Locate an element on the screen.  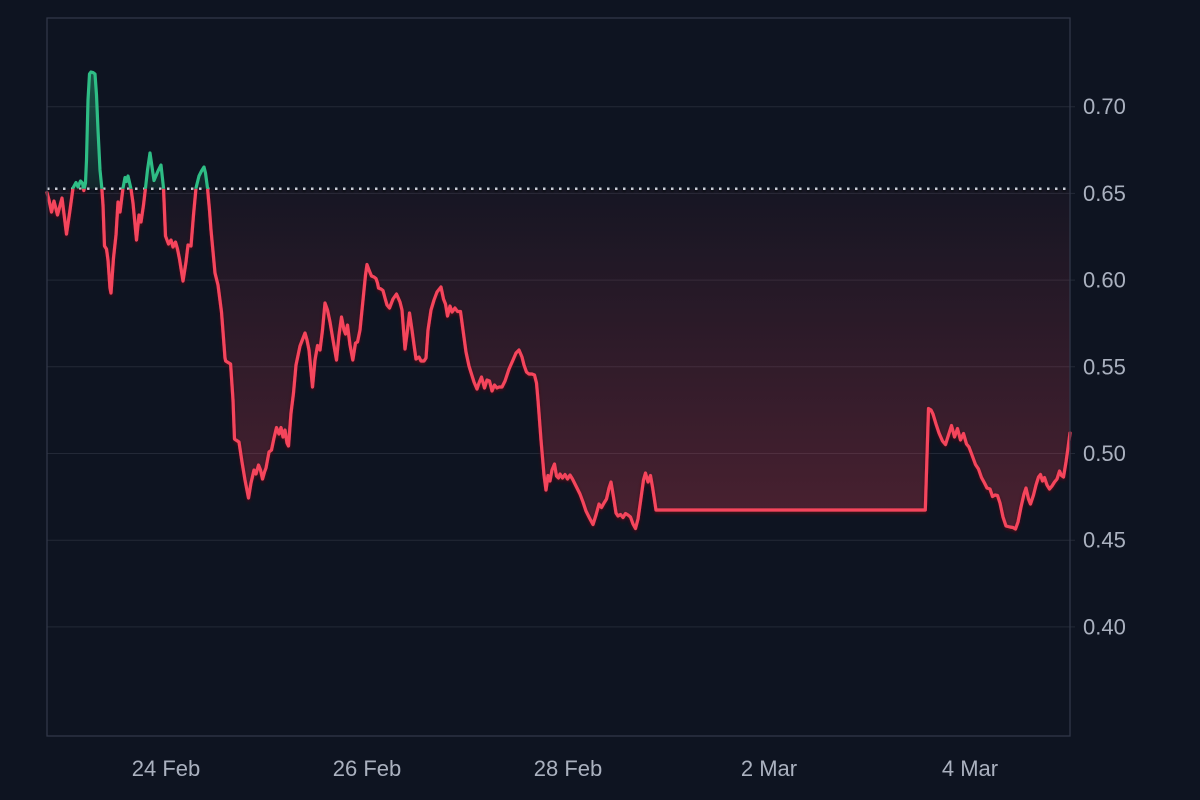
svg-text: 28 Feb is located at coordinates (568, 768).